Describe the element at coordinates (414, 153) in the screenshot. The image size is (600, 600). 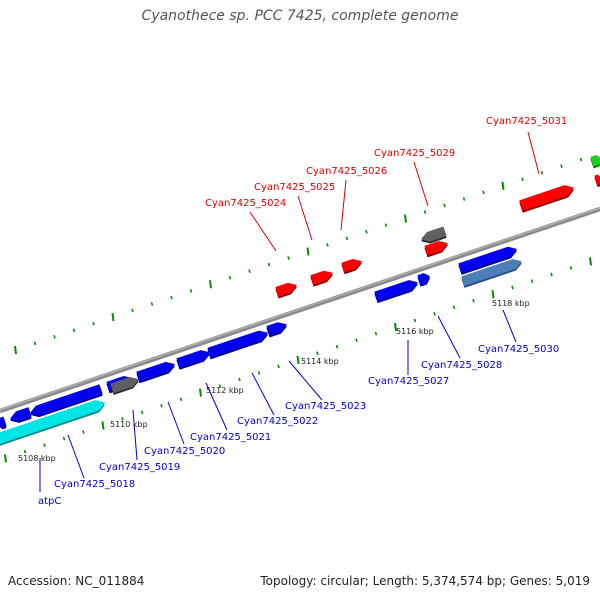
I see `gene-label-5029: Cyan7425_5029` at that location.